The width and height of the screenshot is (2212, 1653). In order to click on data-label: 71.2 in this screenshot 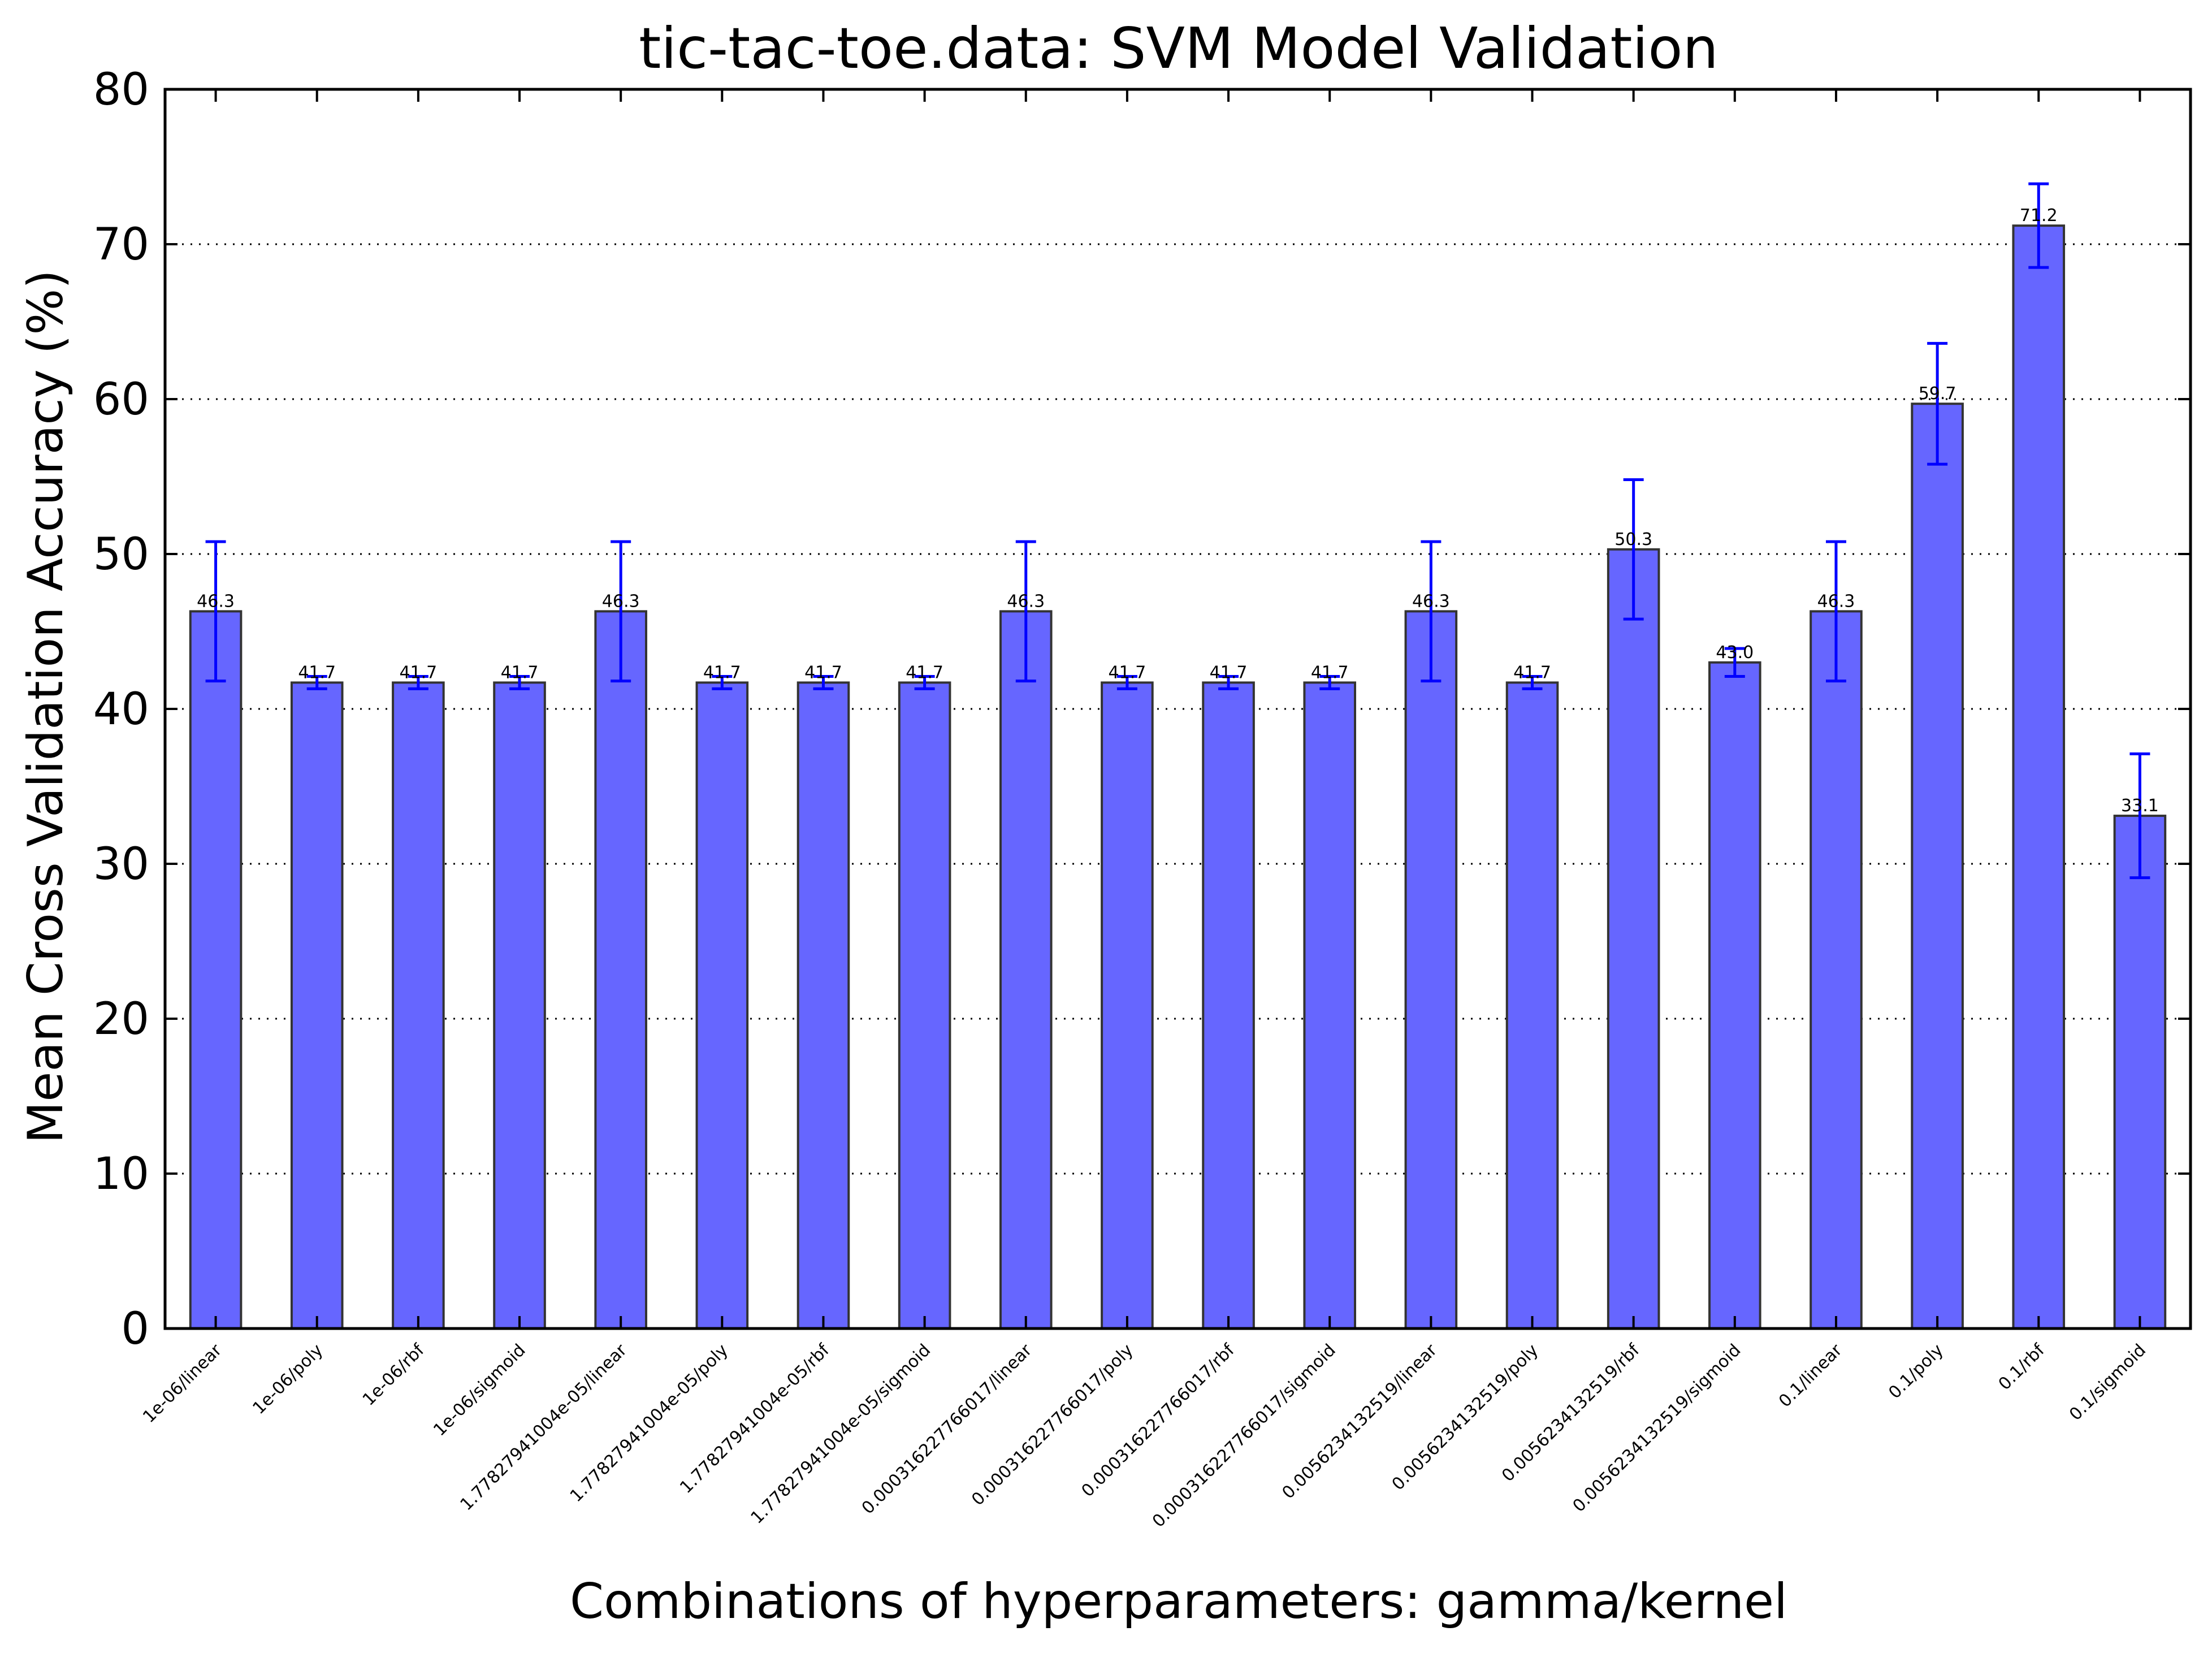, I will do `click(2039, 216)`.